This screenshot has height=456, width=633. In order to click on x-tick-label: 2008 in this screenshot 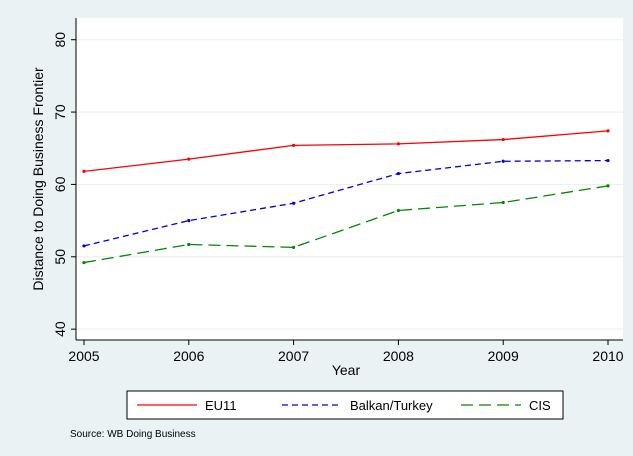, I will do `click(398, 356)`.